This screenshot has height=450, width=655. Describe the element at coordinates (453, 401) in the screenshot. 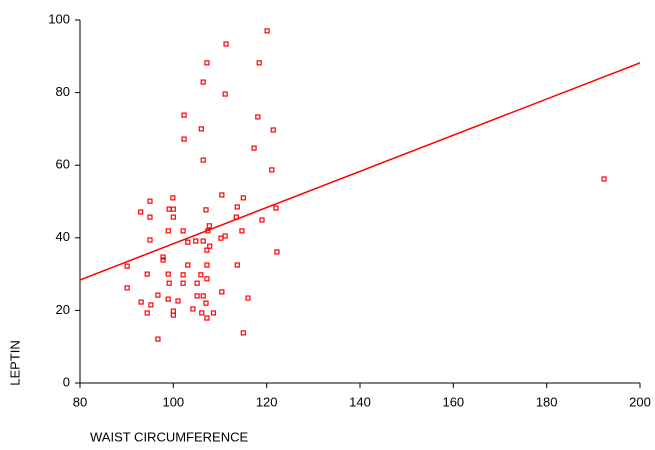

I see `x-tick-label: 160` at that location.